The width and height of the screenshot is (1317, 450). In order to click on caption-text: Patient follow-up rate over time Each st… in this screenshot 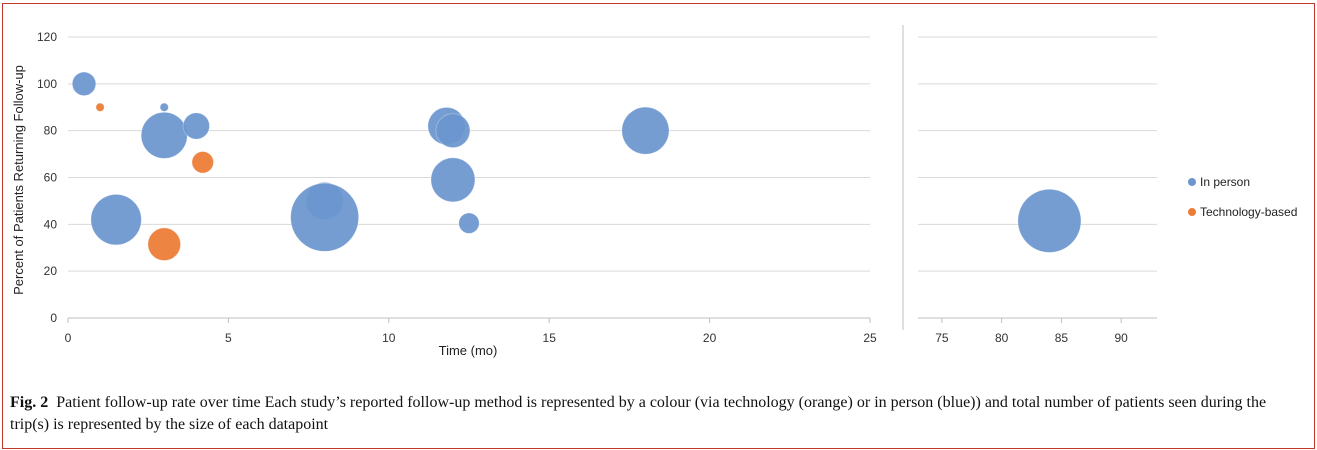, I will do `click(638, 413)`.